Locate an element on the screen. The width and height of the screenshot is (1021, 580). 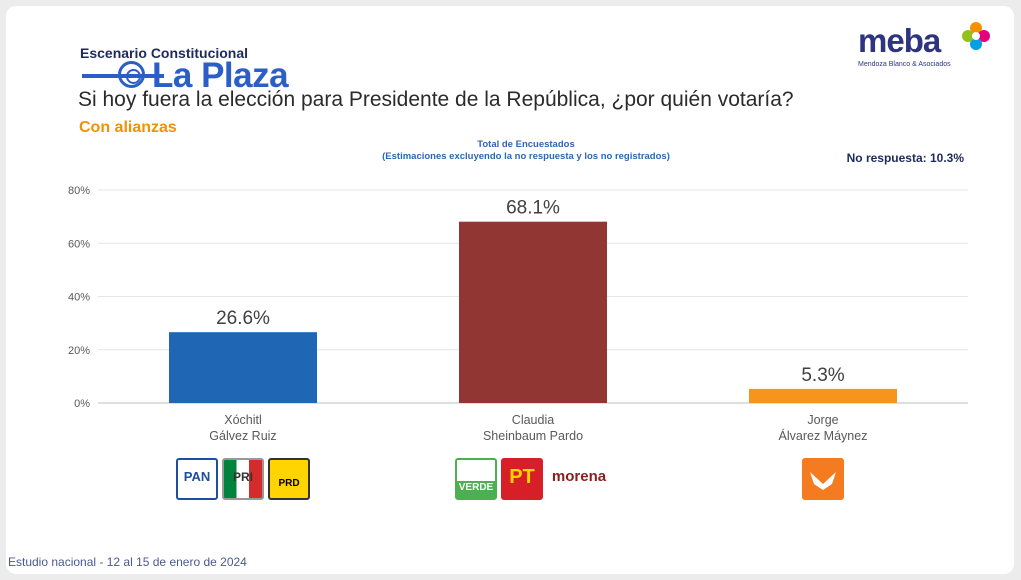
brand-name: meba is located at coordinates (899, 40).